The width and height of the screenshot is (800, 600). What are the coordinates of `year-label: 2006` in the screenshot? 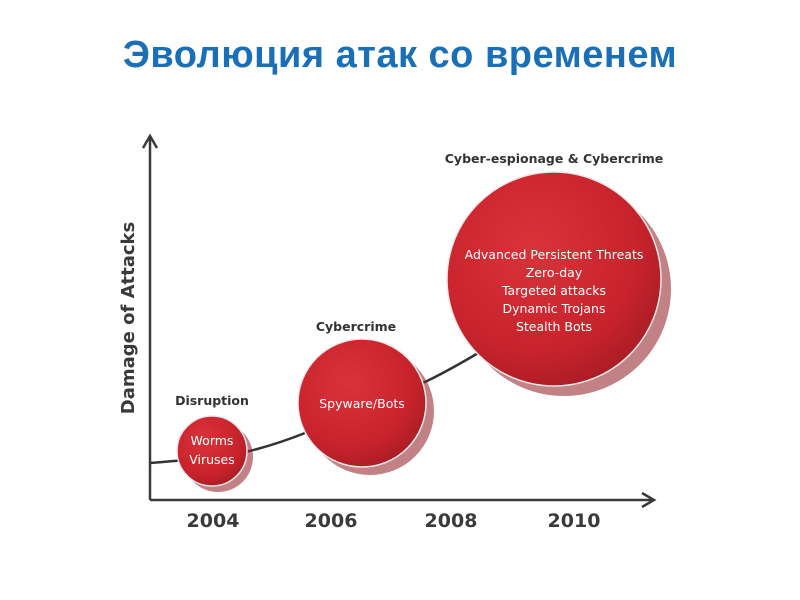 It's located at (331, 521).